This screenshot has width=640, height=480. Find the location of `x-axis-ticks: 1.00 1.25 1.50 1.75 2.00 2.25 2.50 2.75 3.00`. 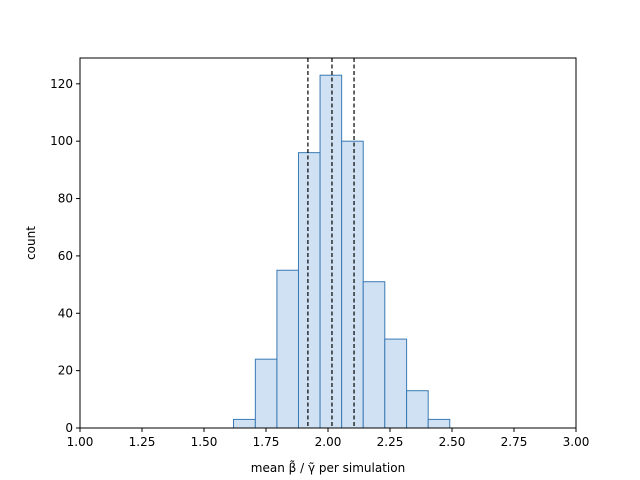

x-axis-ticks: 1.00 1.25 1.50 1.75 2.00 2.25 2.50 2.75 3.00 is located at coordinates (328, 438).